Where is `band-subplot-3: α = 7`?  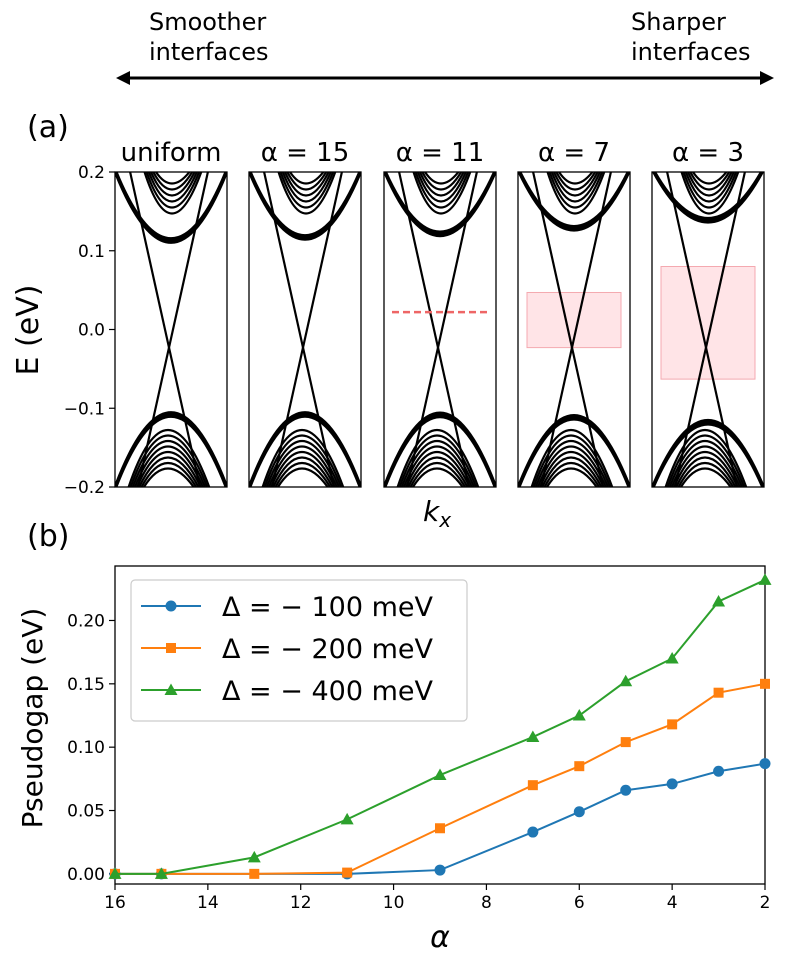
band-subplot-3: α = 7 is located at coordinates (574, 313).